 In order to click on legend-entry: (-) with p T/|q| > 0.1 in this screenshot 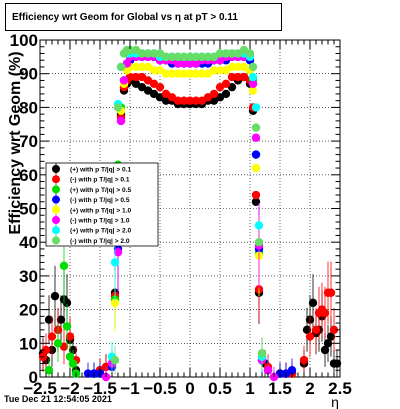, I will do `click(91, 179)`.